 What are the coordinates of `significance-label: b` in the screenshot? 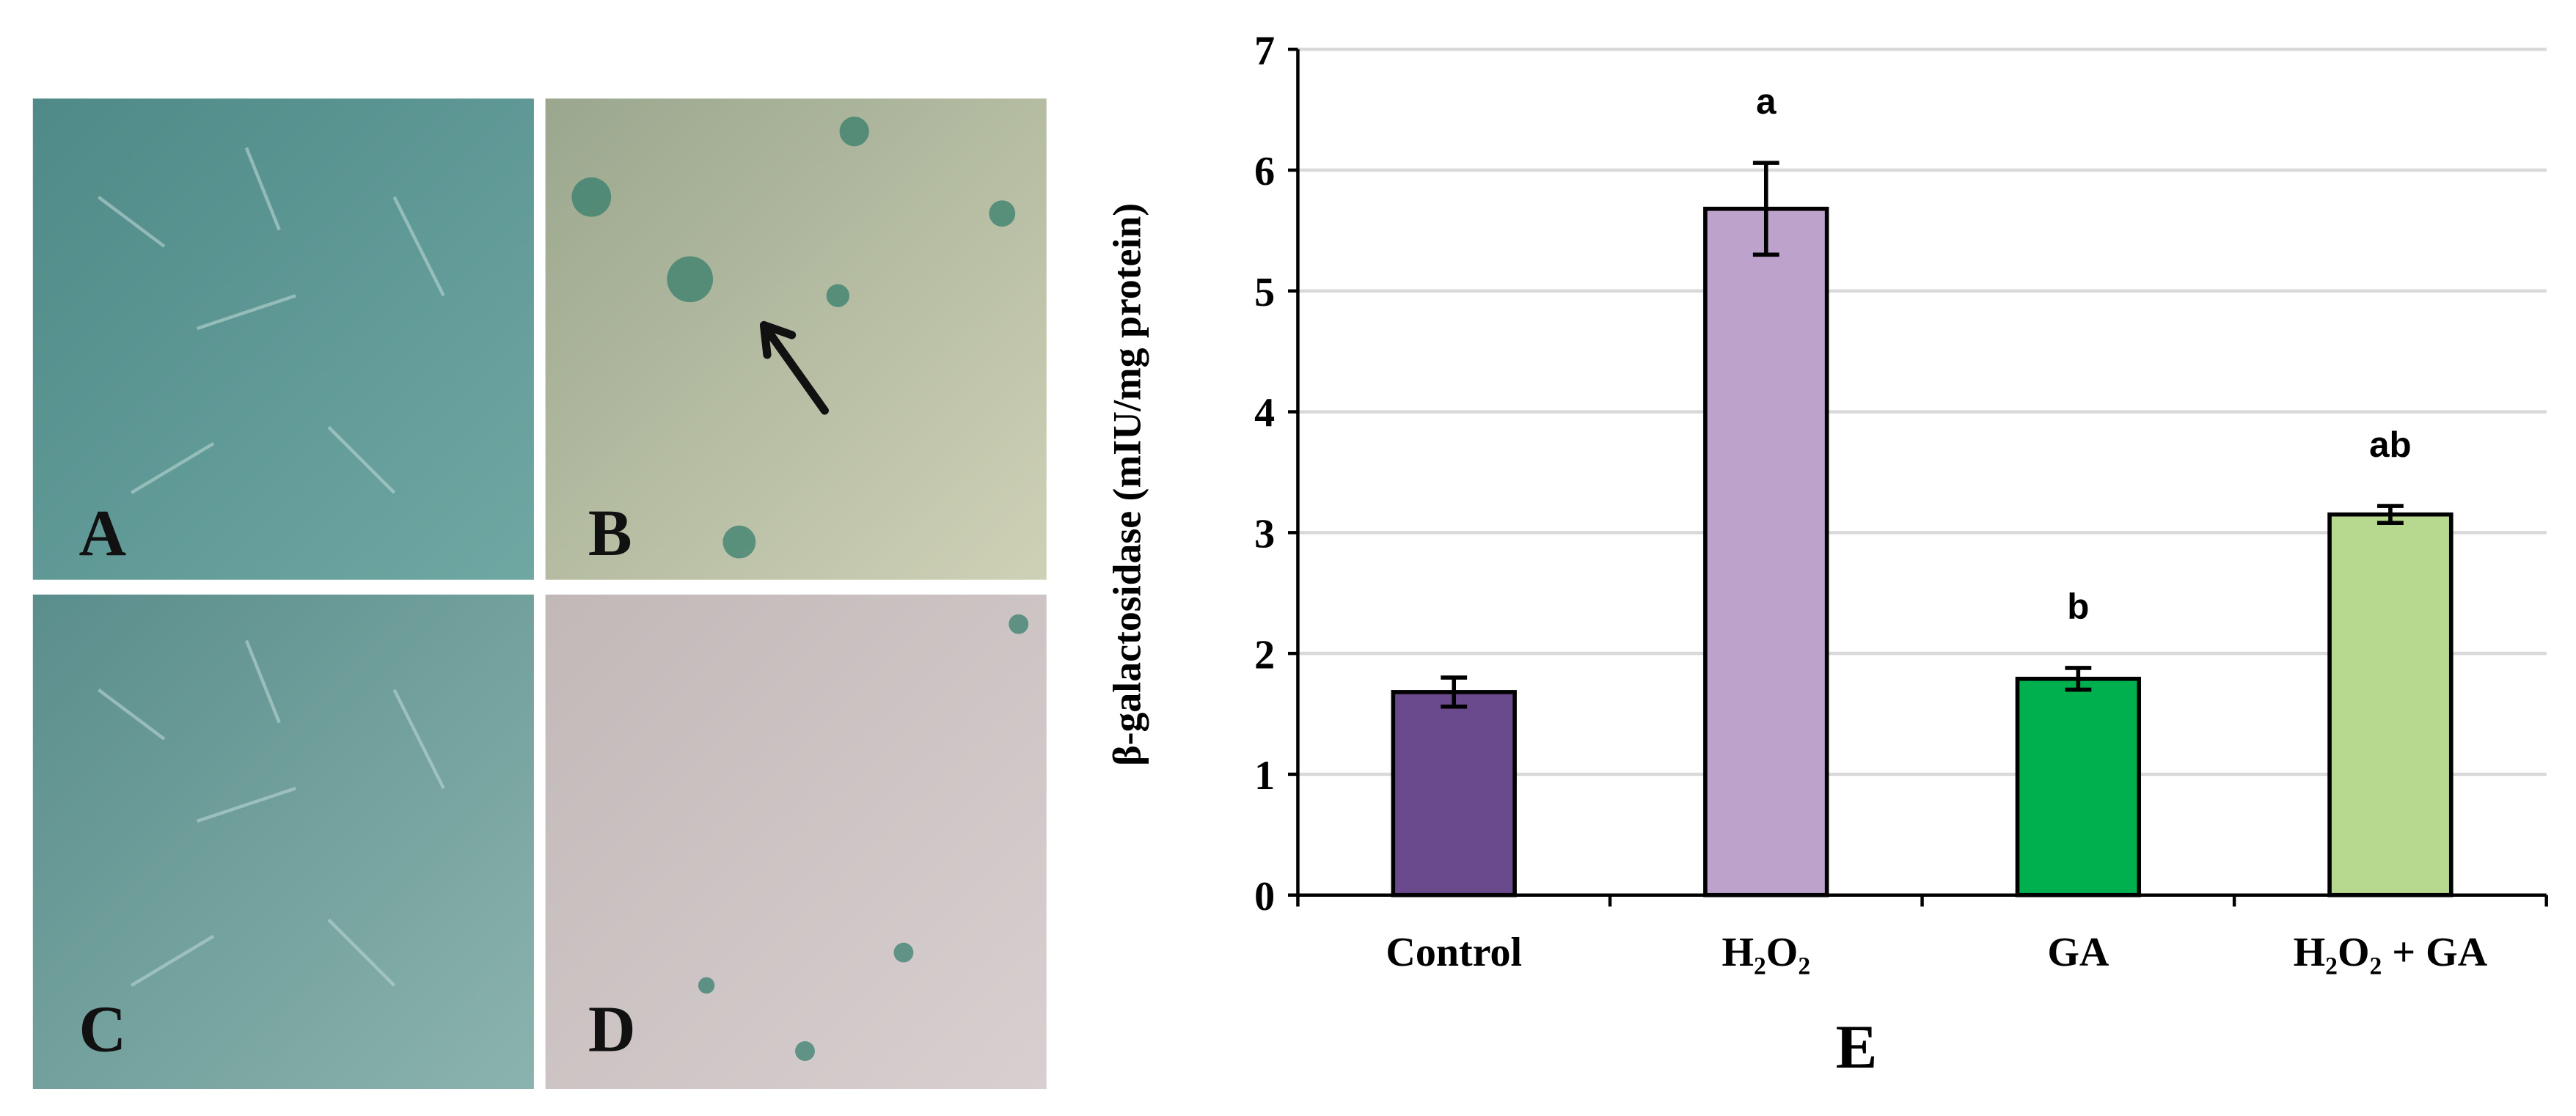 It's located at (2078, 607).